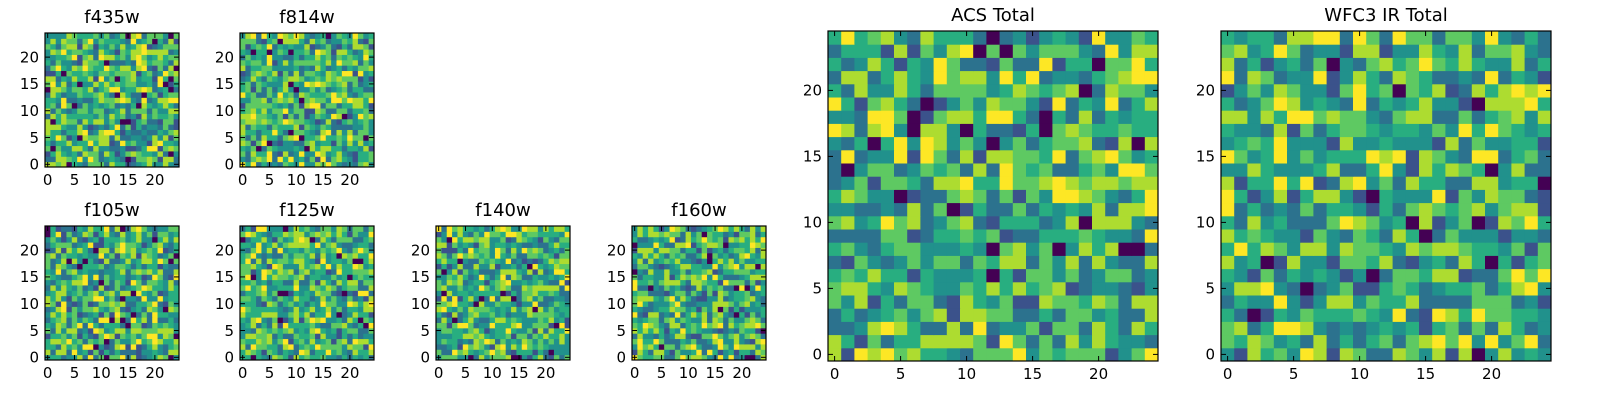  Describe the element at coordinates (224, 277) in the screenshot. I see `y-tick-label: 15` at that location.